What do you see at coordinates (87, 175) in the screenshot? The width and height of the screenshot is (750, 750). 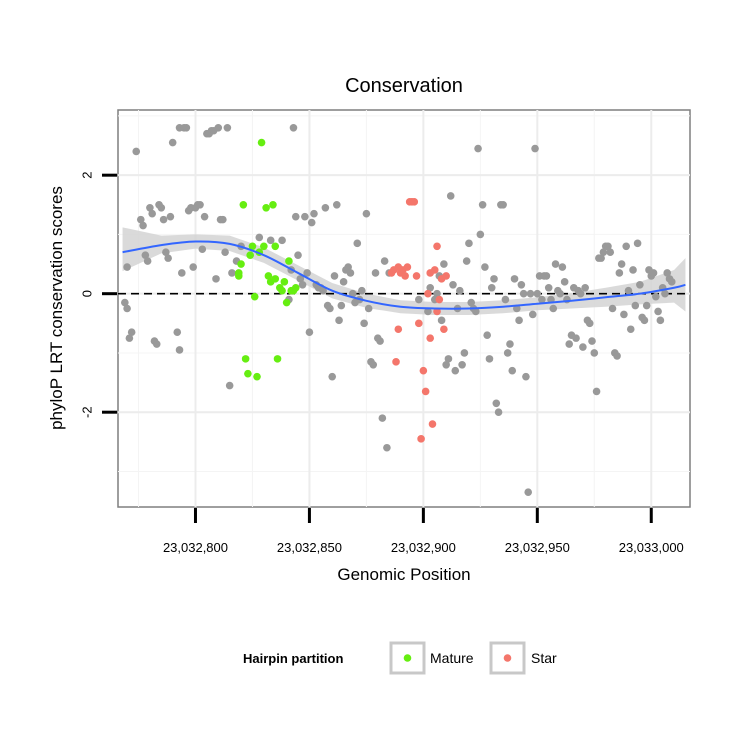 I see `y-tick-label: 2` at bounding box center [87, 175].